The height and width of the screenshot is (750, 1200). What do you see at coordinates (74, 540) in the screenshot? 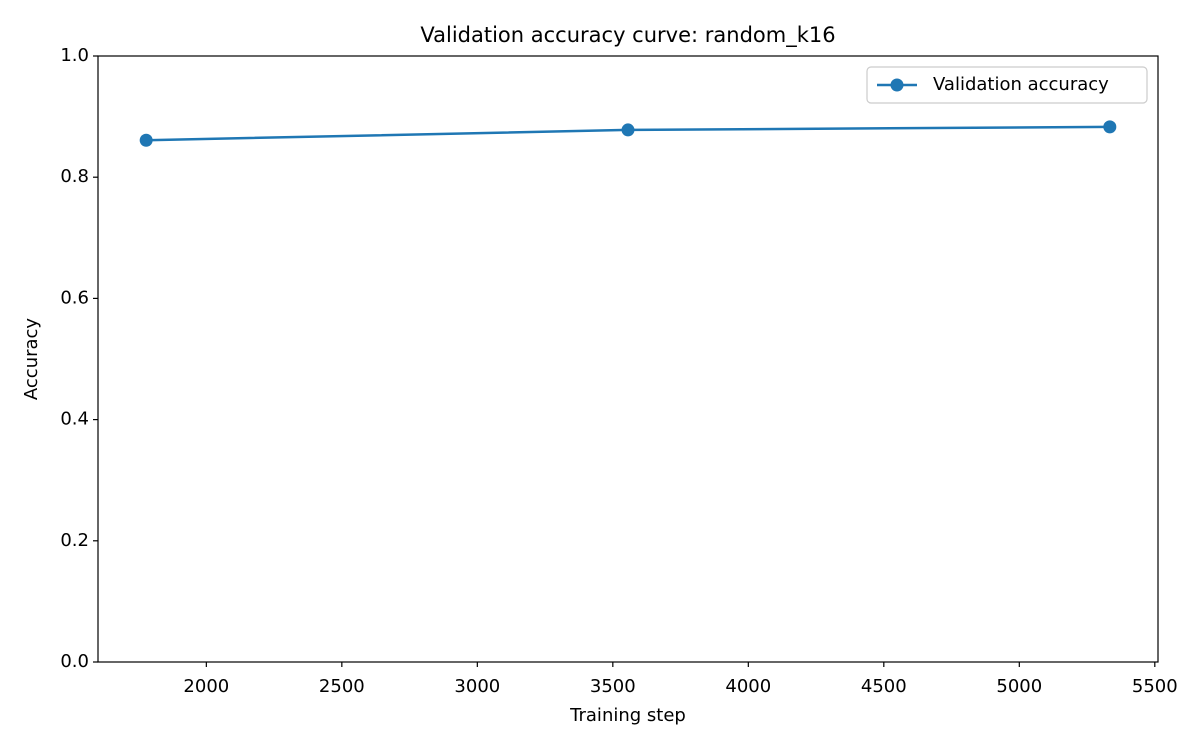
I see `y-tick-label: 0.2` at bounding box center [74, 540].